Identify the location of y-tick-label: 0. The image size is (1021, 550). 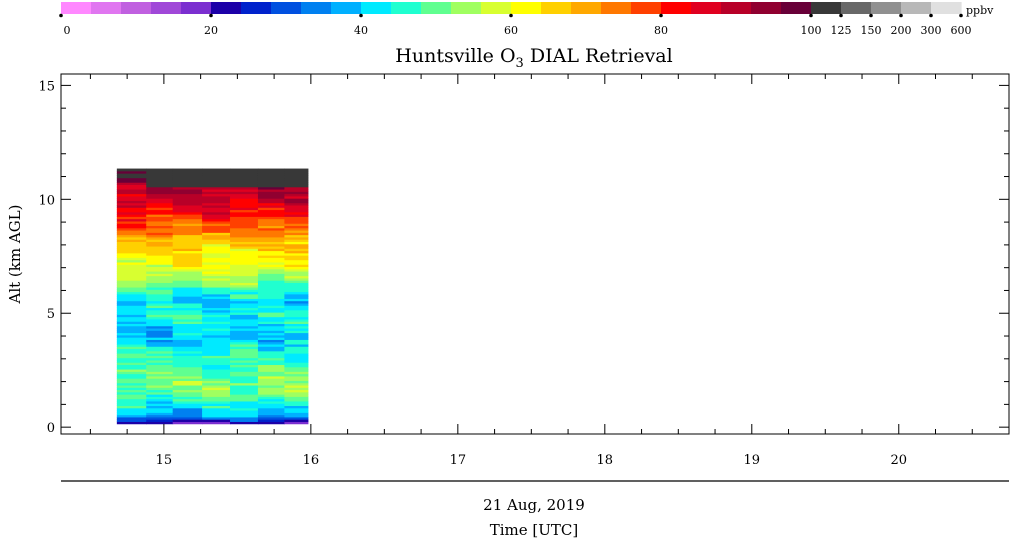
(51, 428).